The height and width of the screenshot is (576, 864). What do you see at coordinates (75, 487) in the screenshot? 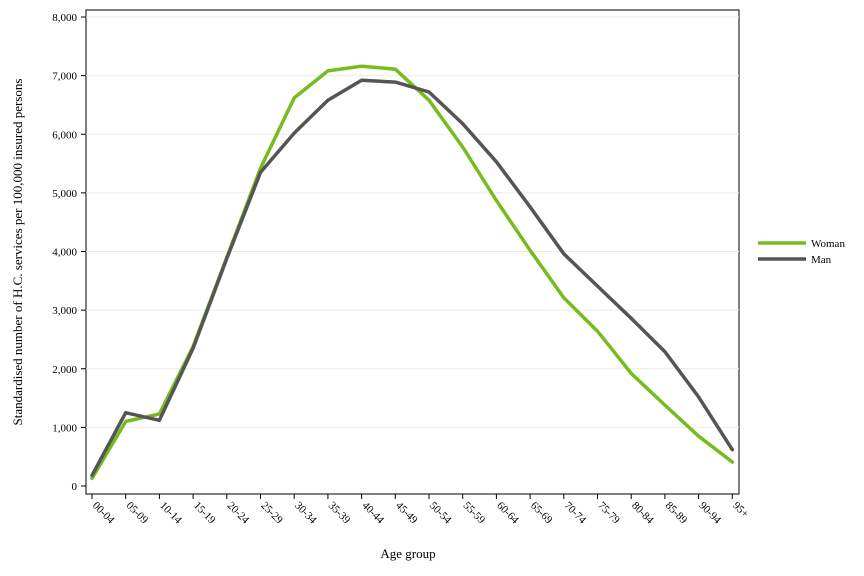
I see `y-tick-label: 0` at bounding box center [75, 487].